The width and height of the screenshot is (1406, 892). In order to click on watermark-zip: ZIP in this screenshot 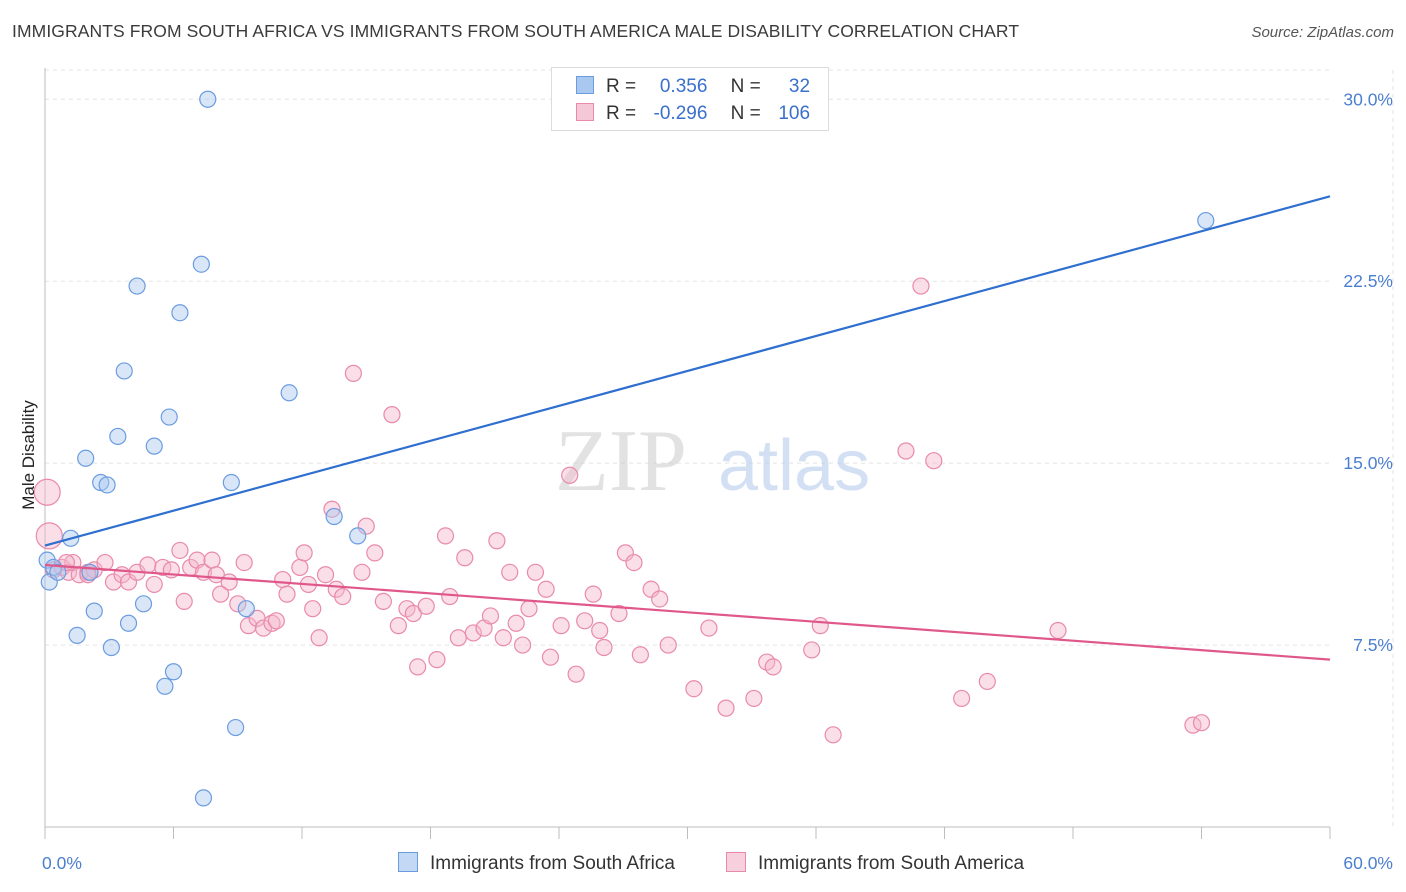, I will do `click(621, 461)`.